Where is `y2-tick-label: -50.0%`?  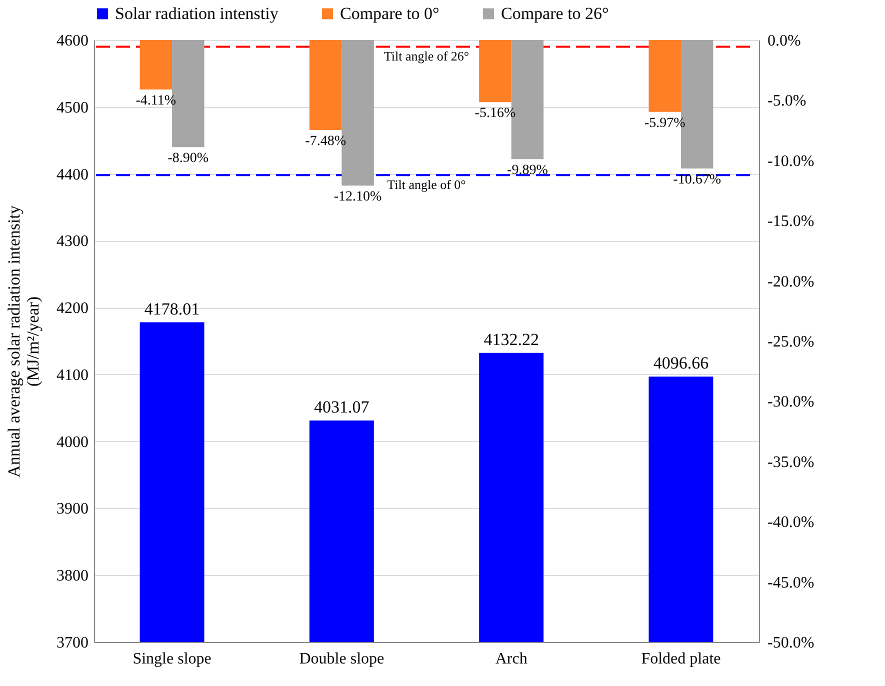
y2-tick-label: -50.0% is located at coordinates (791, 643).